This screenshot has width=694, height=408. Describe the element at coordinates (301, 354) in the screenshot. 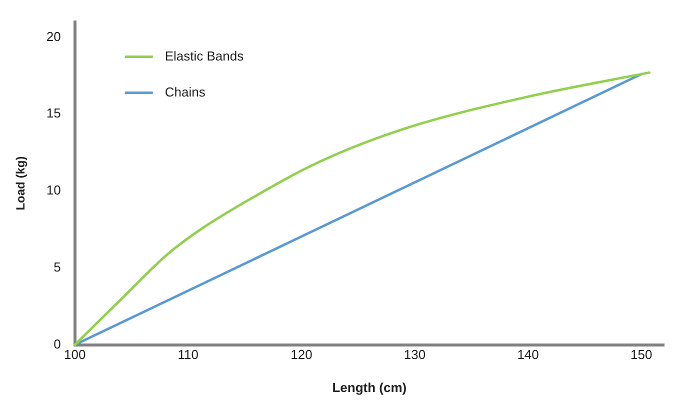

I see `x-tick-label: 120` at that location.